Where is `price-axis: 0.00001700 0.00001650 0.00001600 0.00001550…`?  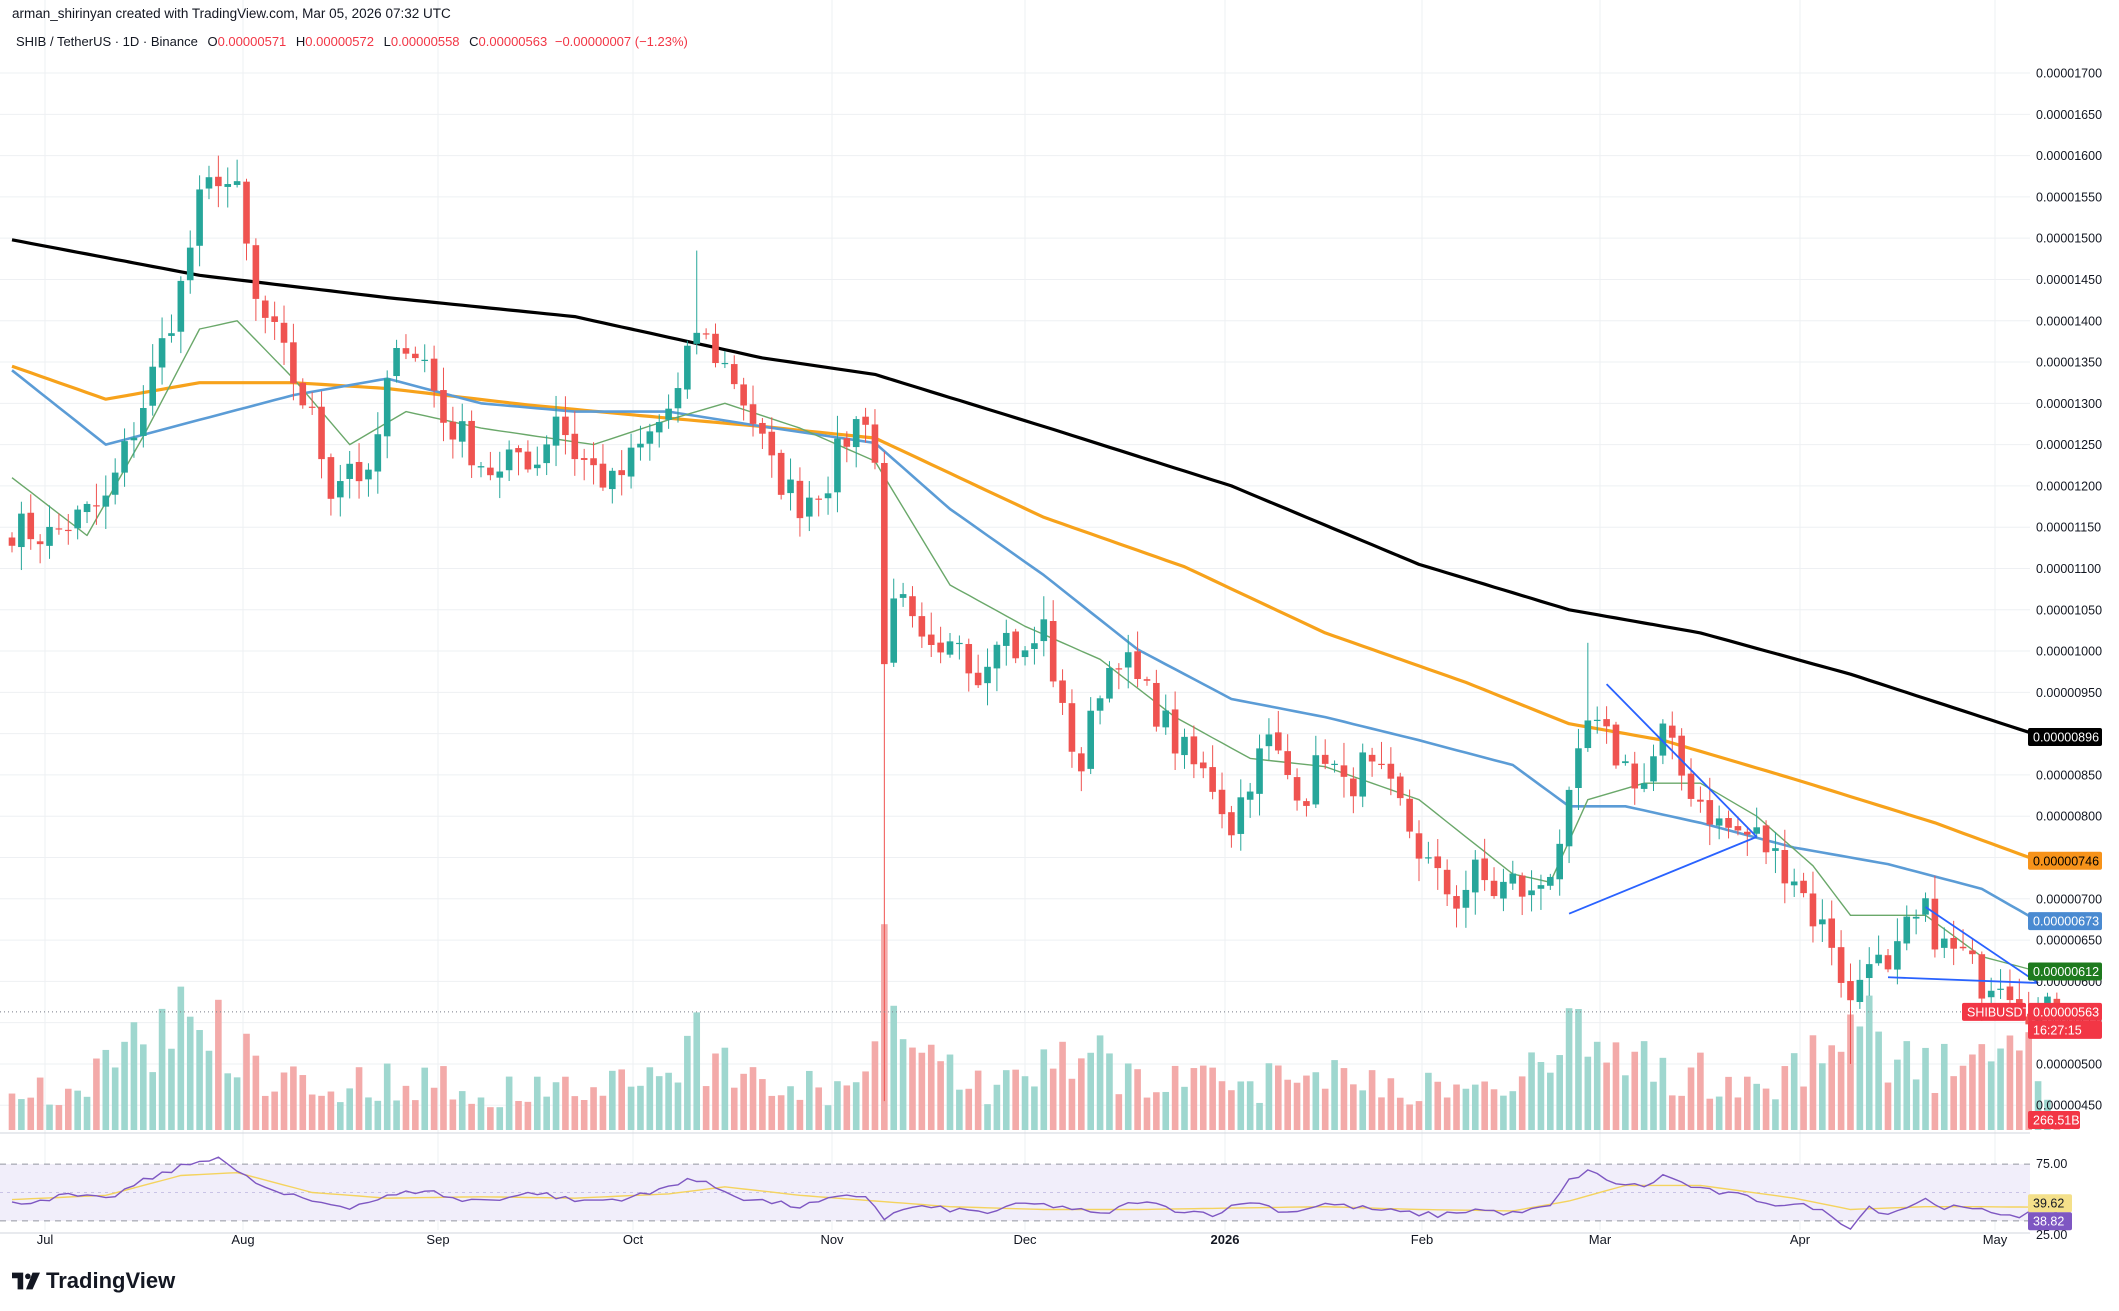 price-axis: 0.00001700 0.00001650 0.00001600 0.00001550… is located at coordinates (2069, 654).